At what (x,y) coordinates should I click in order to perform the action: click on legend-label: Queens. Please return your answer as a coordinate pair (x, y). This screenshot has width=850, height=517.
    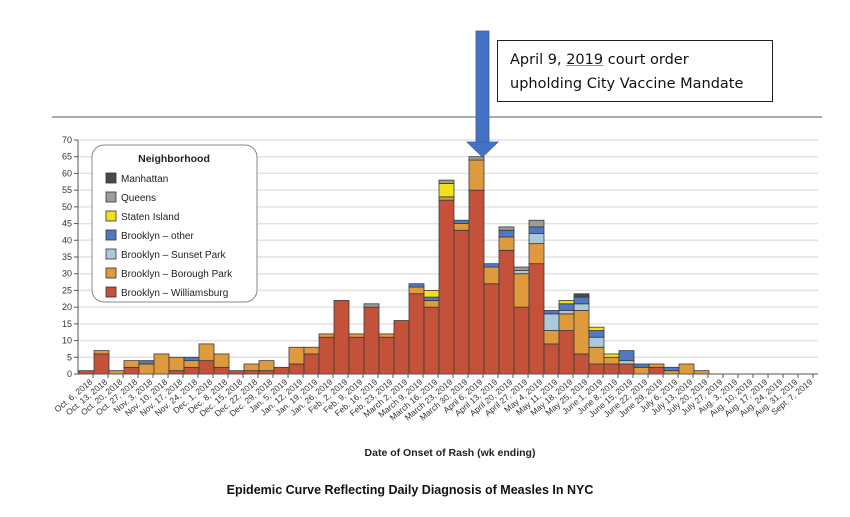
    Looking at the image, I should click on (138, 198).